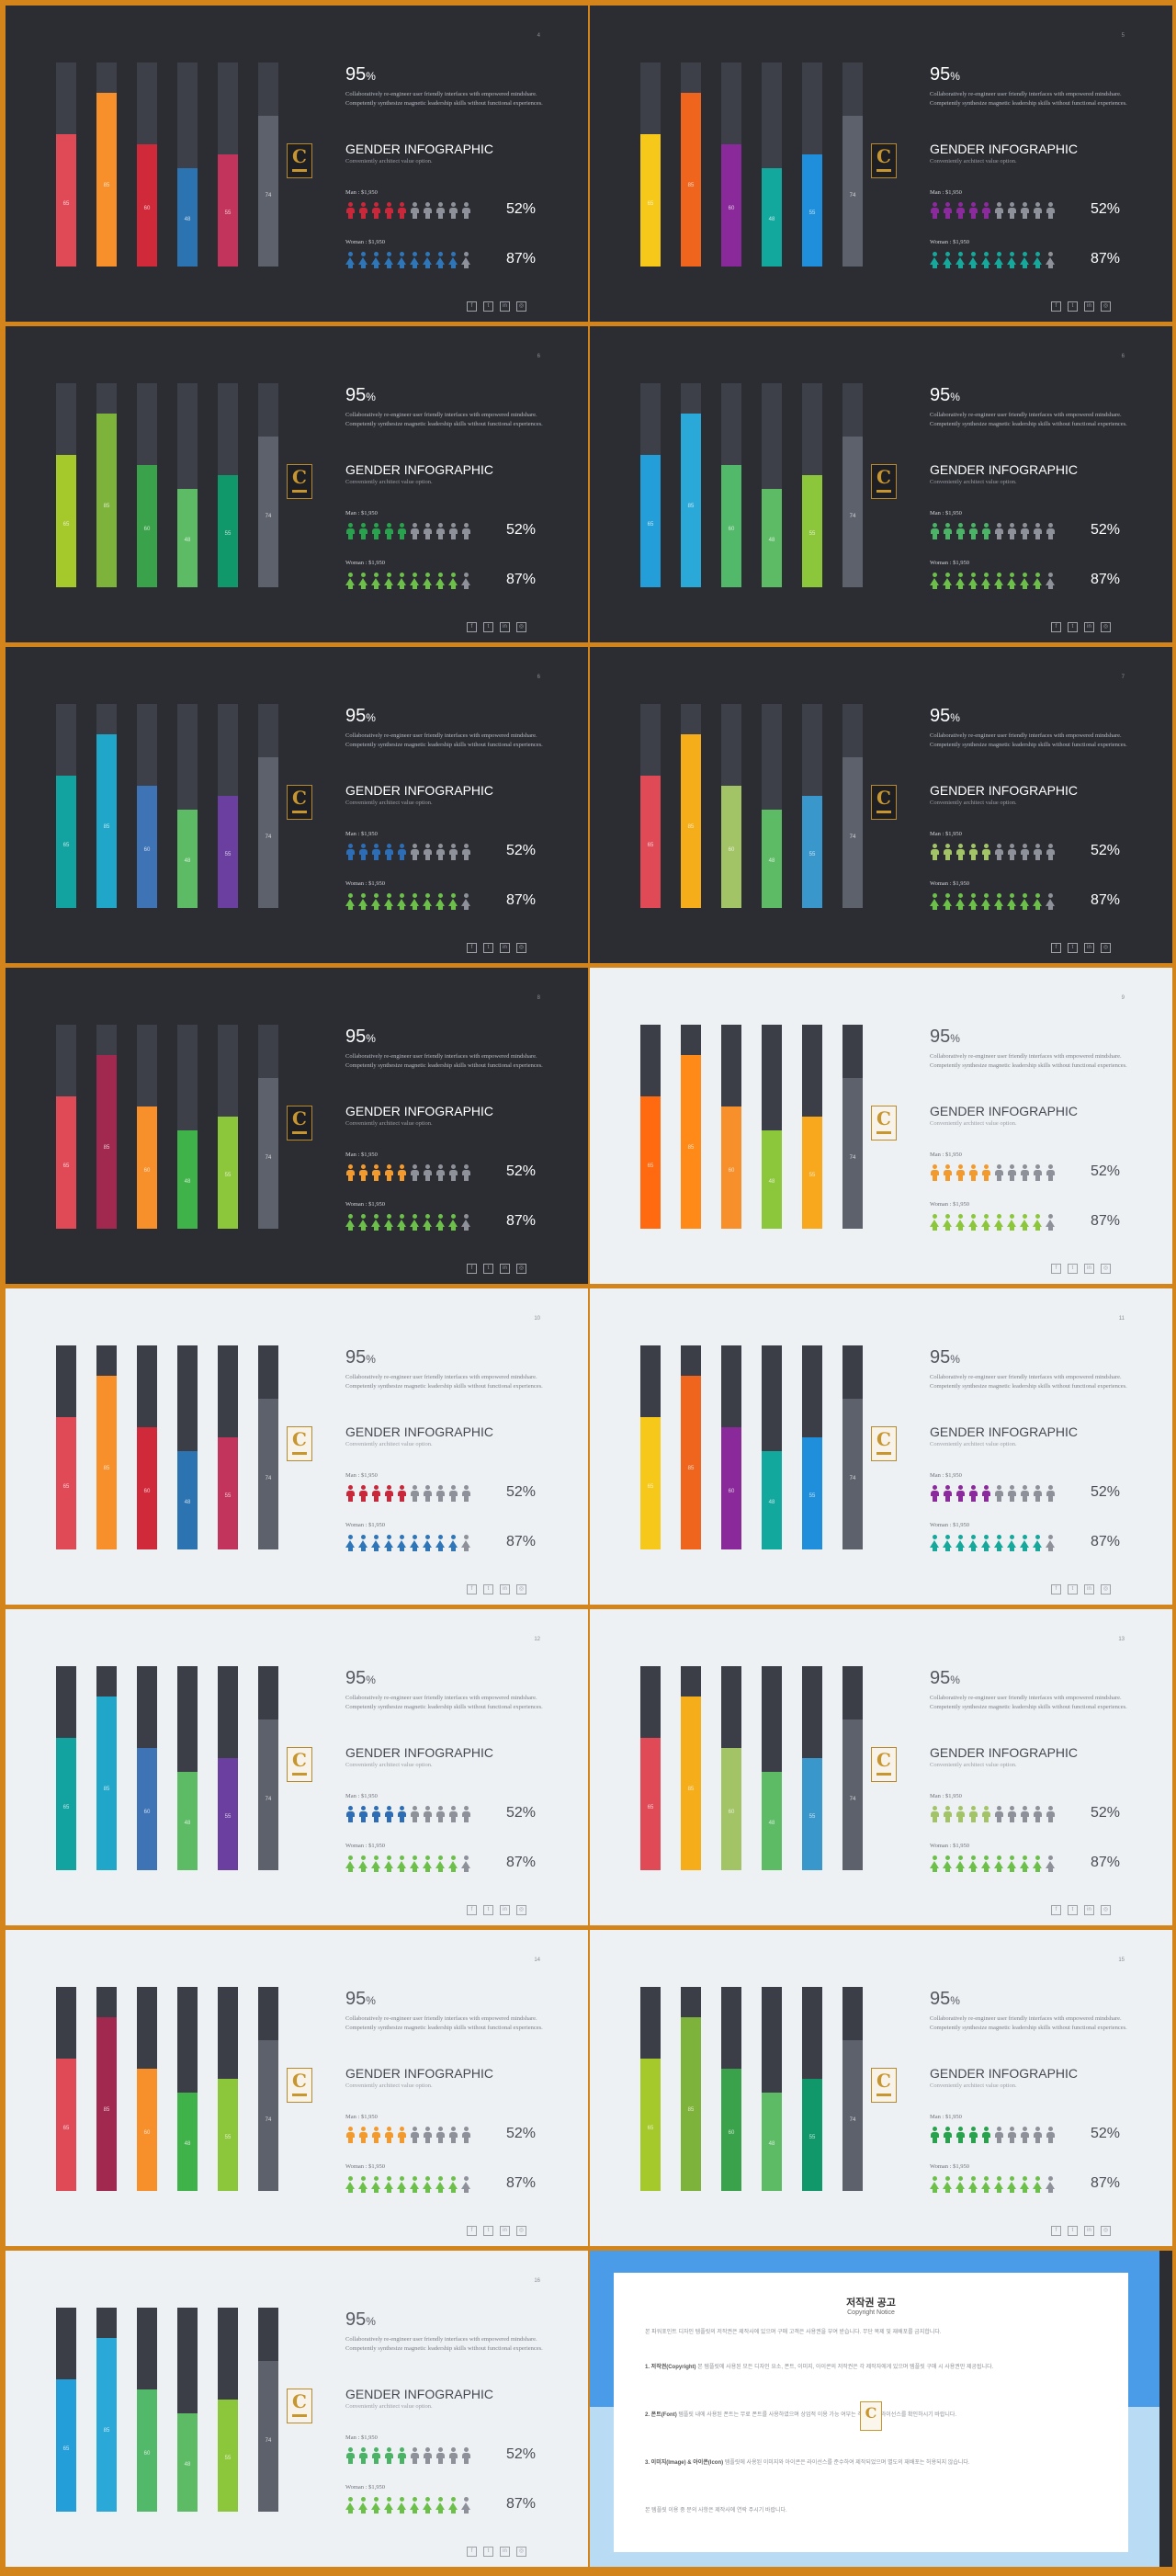 This screenshot has width=1176, height=2576. I want to click on bar-value-label: 60, so click(147, 530).